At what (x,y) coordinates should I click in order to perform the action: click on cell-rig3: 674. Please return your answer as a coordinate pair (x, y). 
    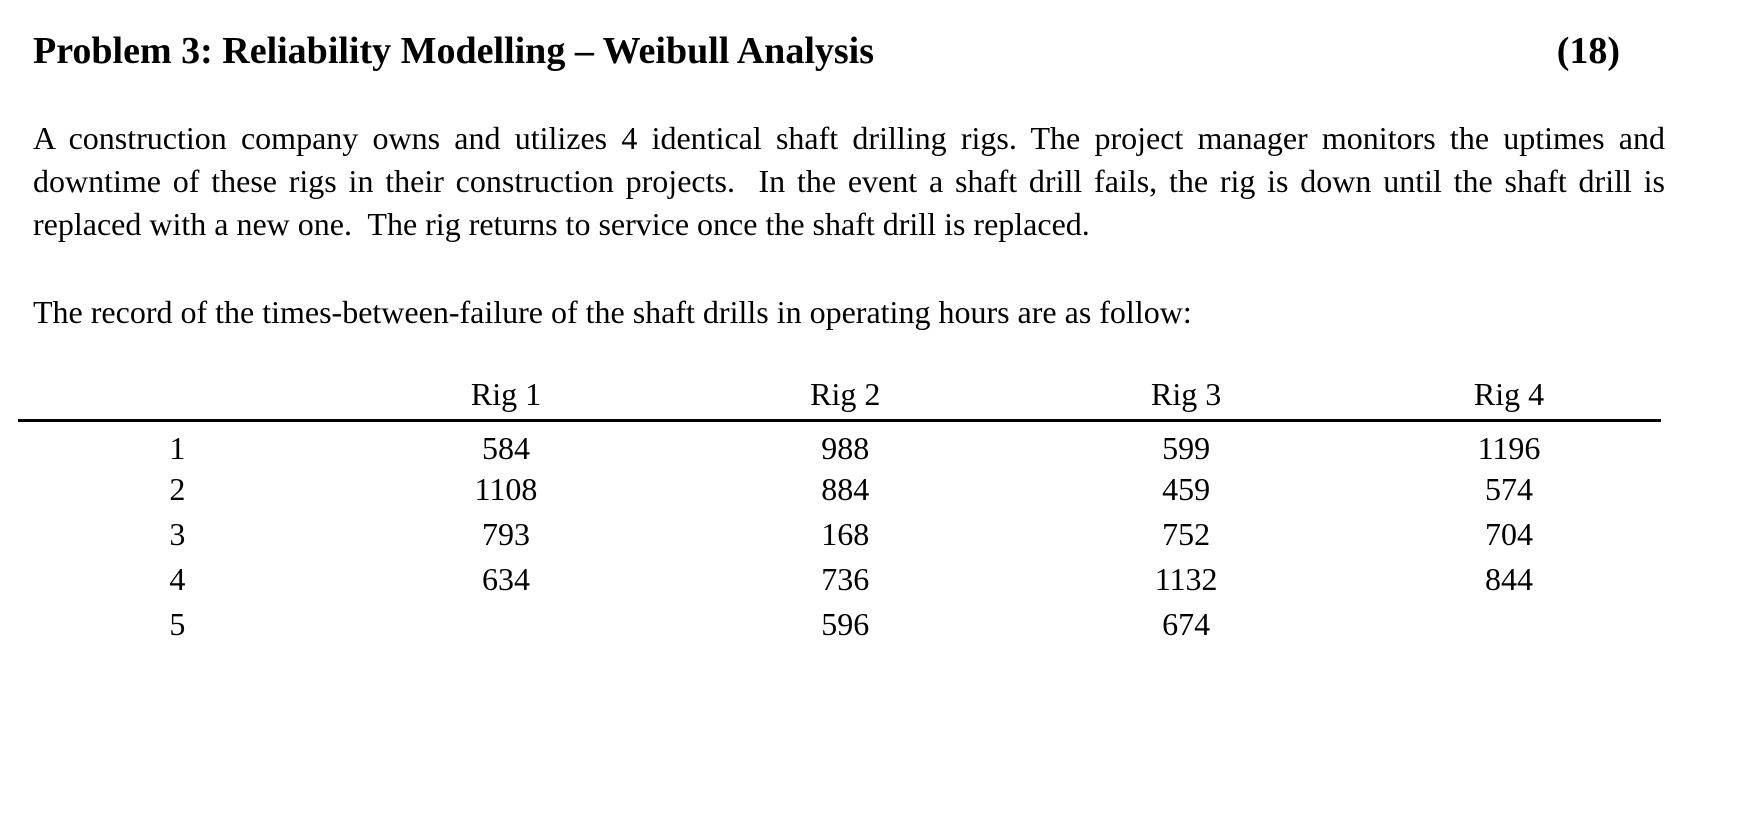
    Looking at the image, I should click on (1186, 623).